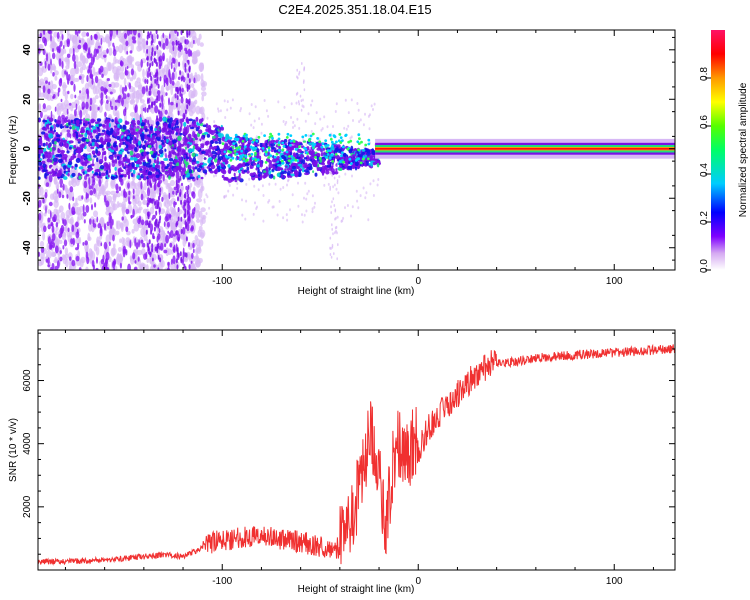  What do you see at coordinates (704, 218) in the screenshot?
I see `colorbar-tick-label: 0.2` at bounding box center [704, 218].